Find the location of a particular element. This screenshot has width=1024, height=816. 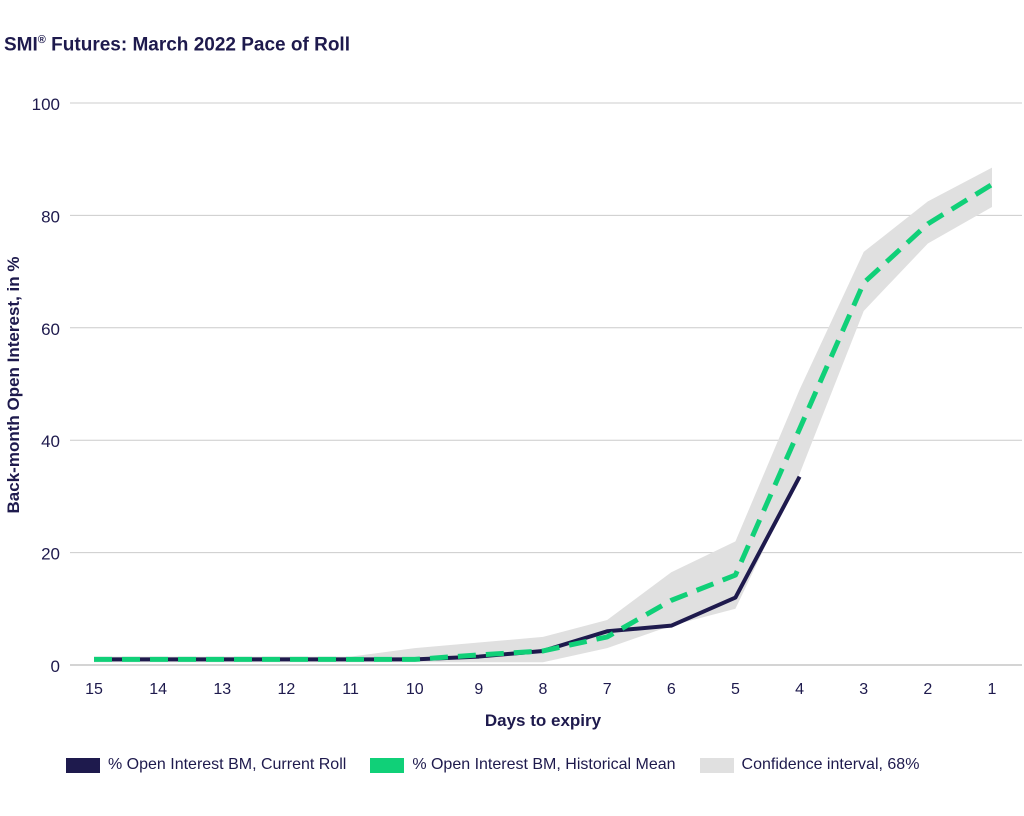

legend-item-historical: % Open Interest BM, Historical Mean is located at coordinates (523, 765).